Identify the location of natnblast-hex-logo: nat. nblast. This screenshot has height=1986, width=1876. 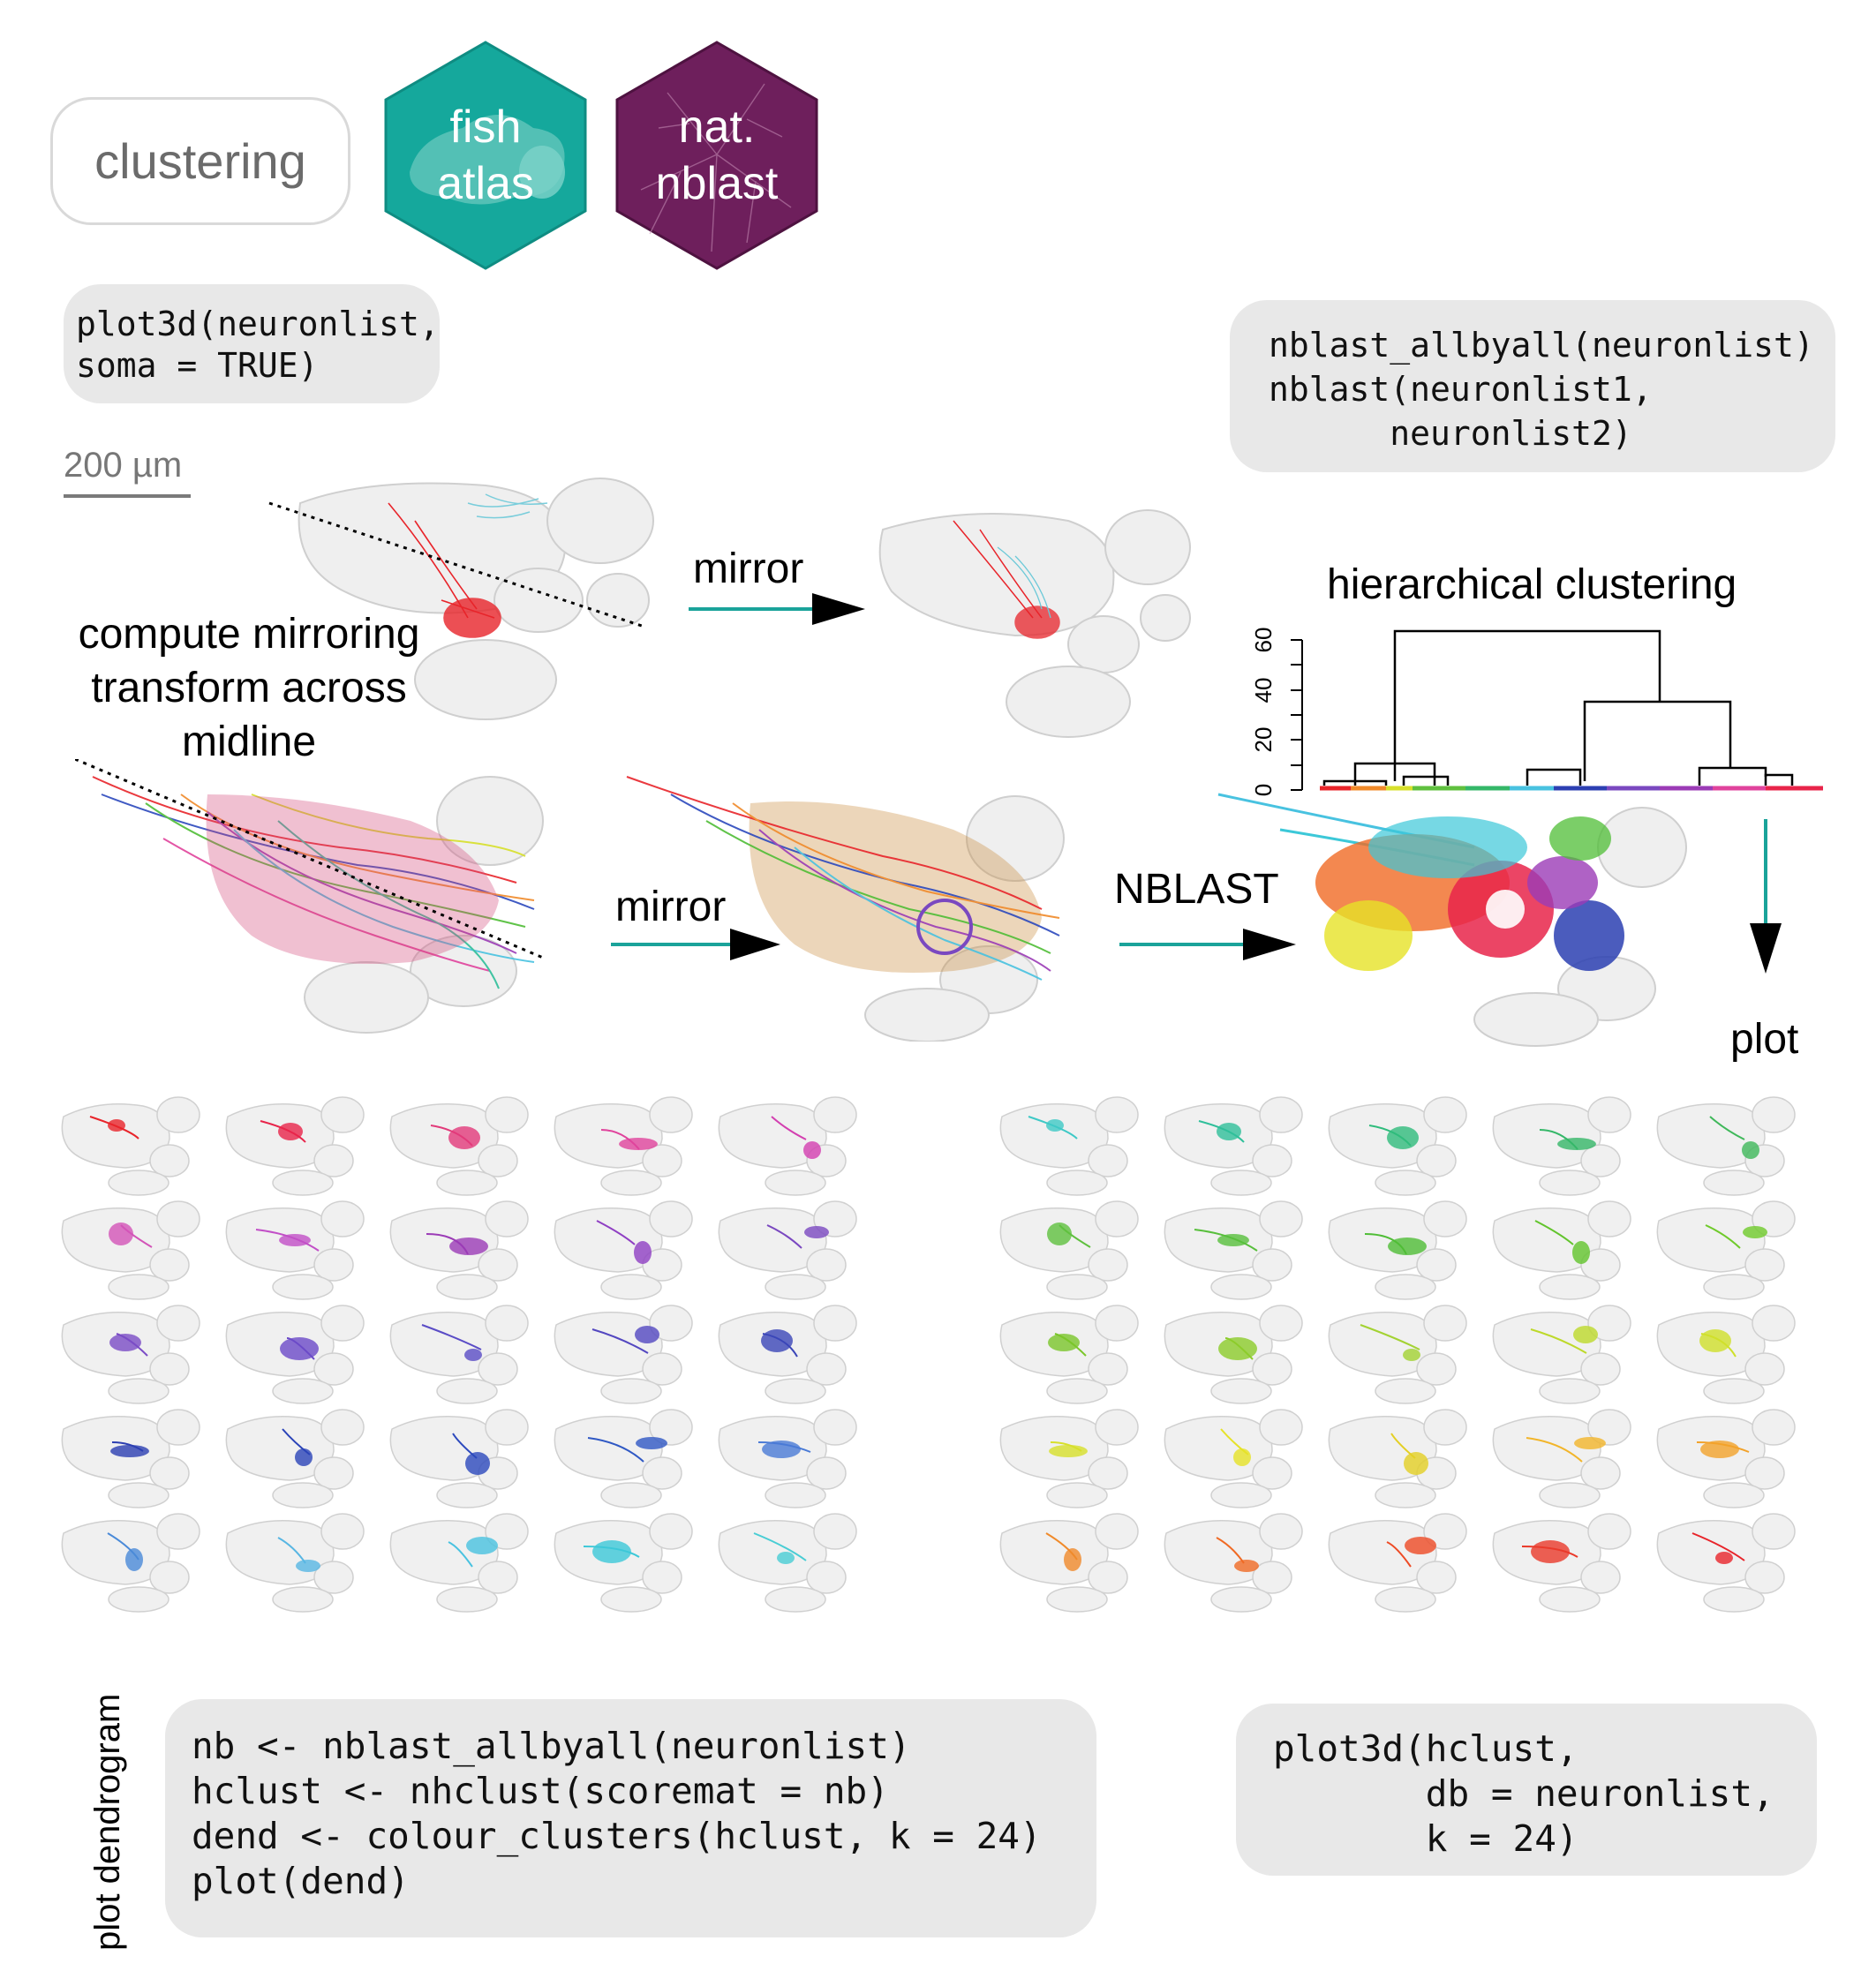
(716, 155).